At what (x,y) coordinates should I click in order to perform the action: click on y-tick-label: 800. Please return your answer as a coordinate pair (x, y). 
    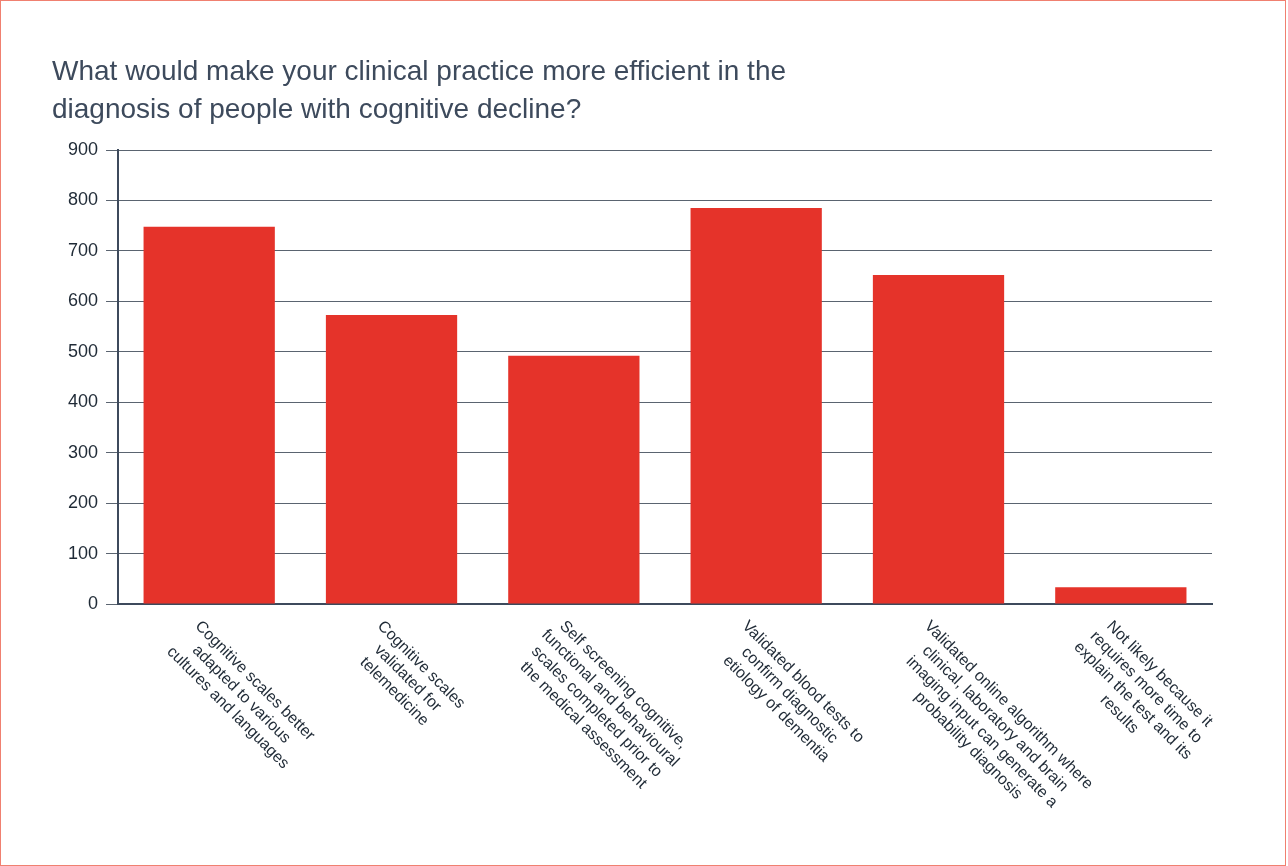
    Looking at the image, I should click on (83, 199).